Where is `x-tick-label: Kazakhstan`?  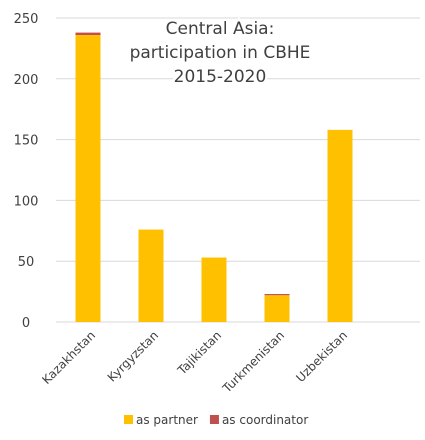
x-tick-label: Kazakhstan is located at coordinates (68, 357).